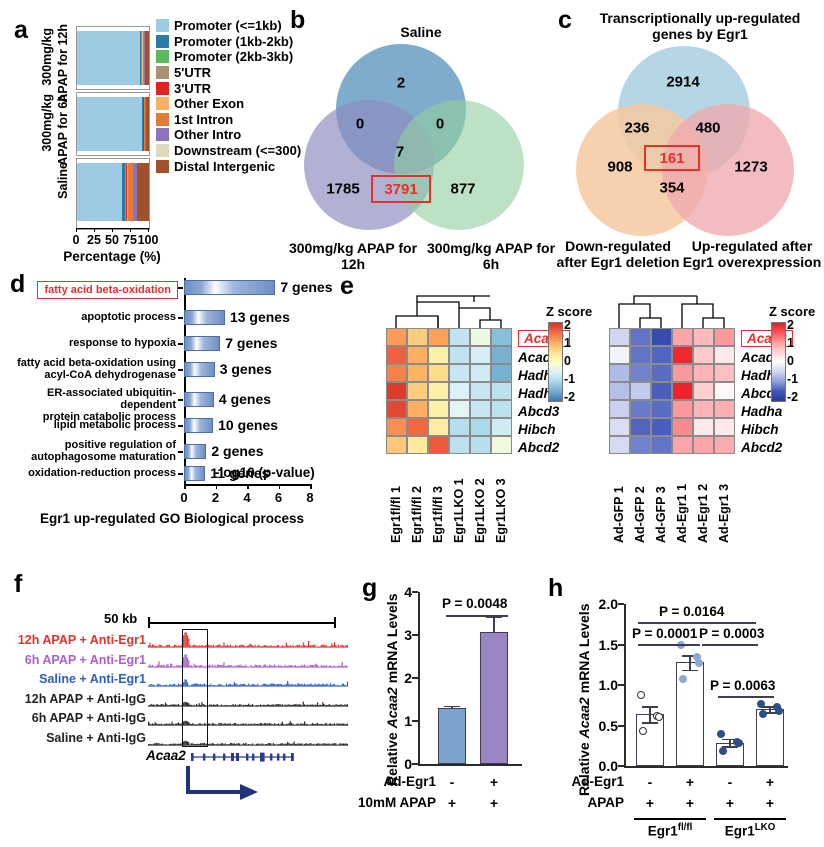  Describe the element at coordinates (637, 128) in the screenshot. I see `venn-c-top-left: 236` at that location.